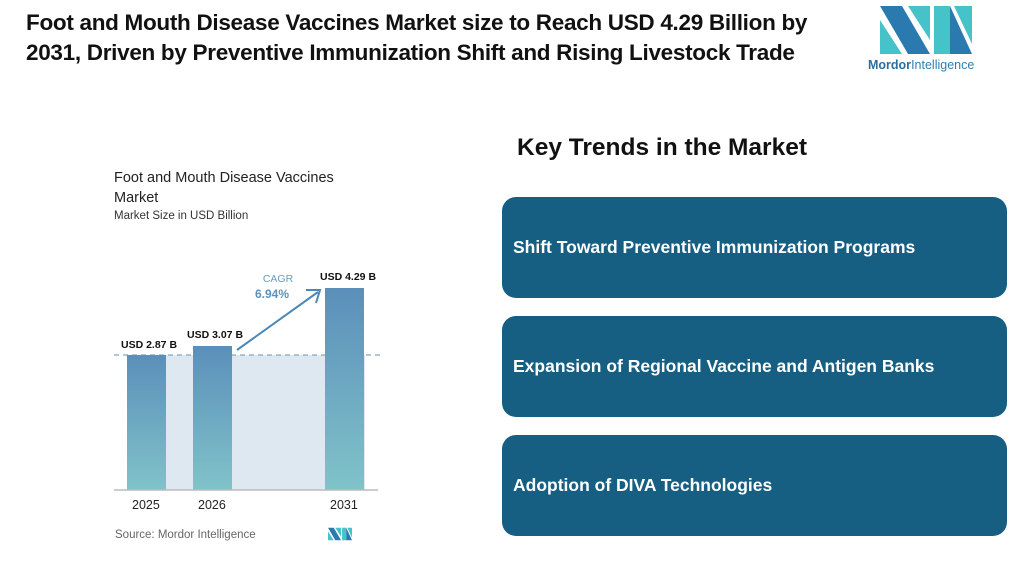  Describe the element at coordinates (340, 534) in the screenshot. I see `mini-logo-icon` at that location.